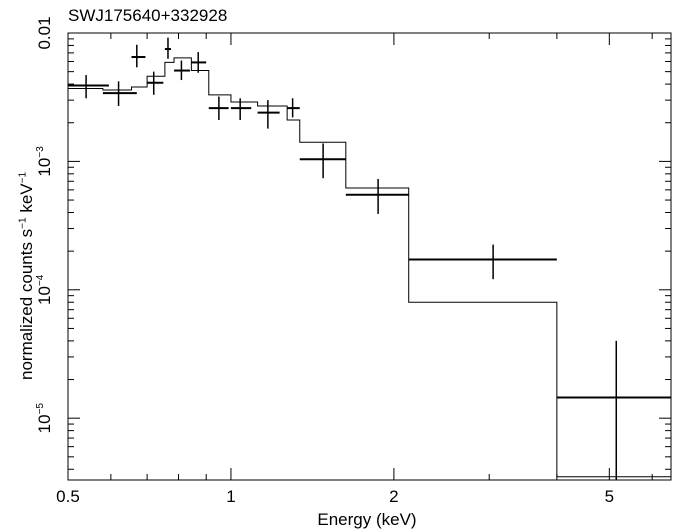 Image resolution: width=674 pixels, height=532 pixels. Describe the element at coordinates (230, 496) in the screenshot. I see `x-tick-label: 1` at that location.